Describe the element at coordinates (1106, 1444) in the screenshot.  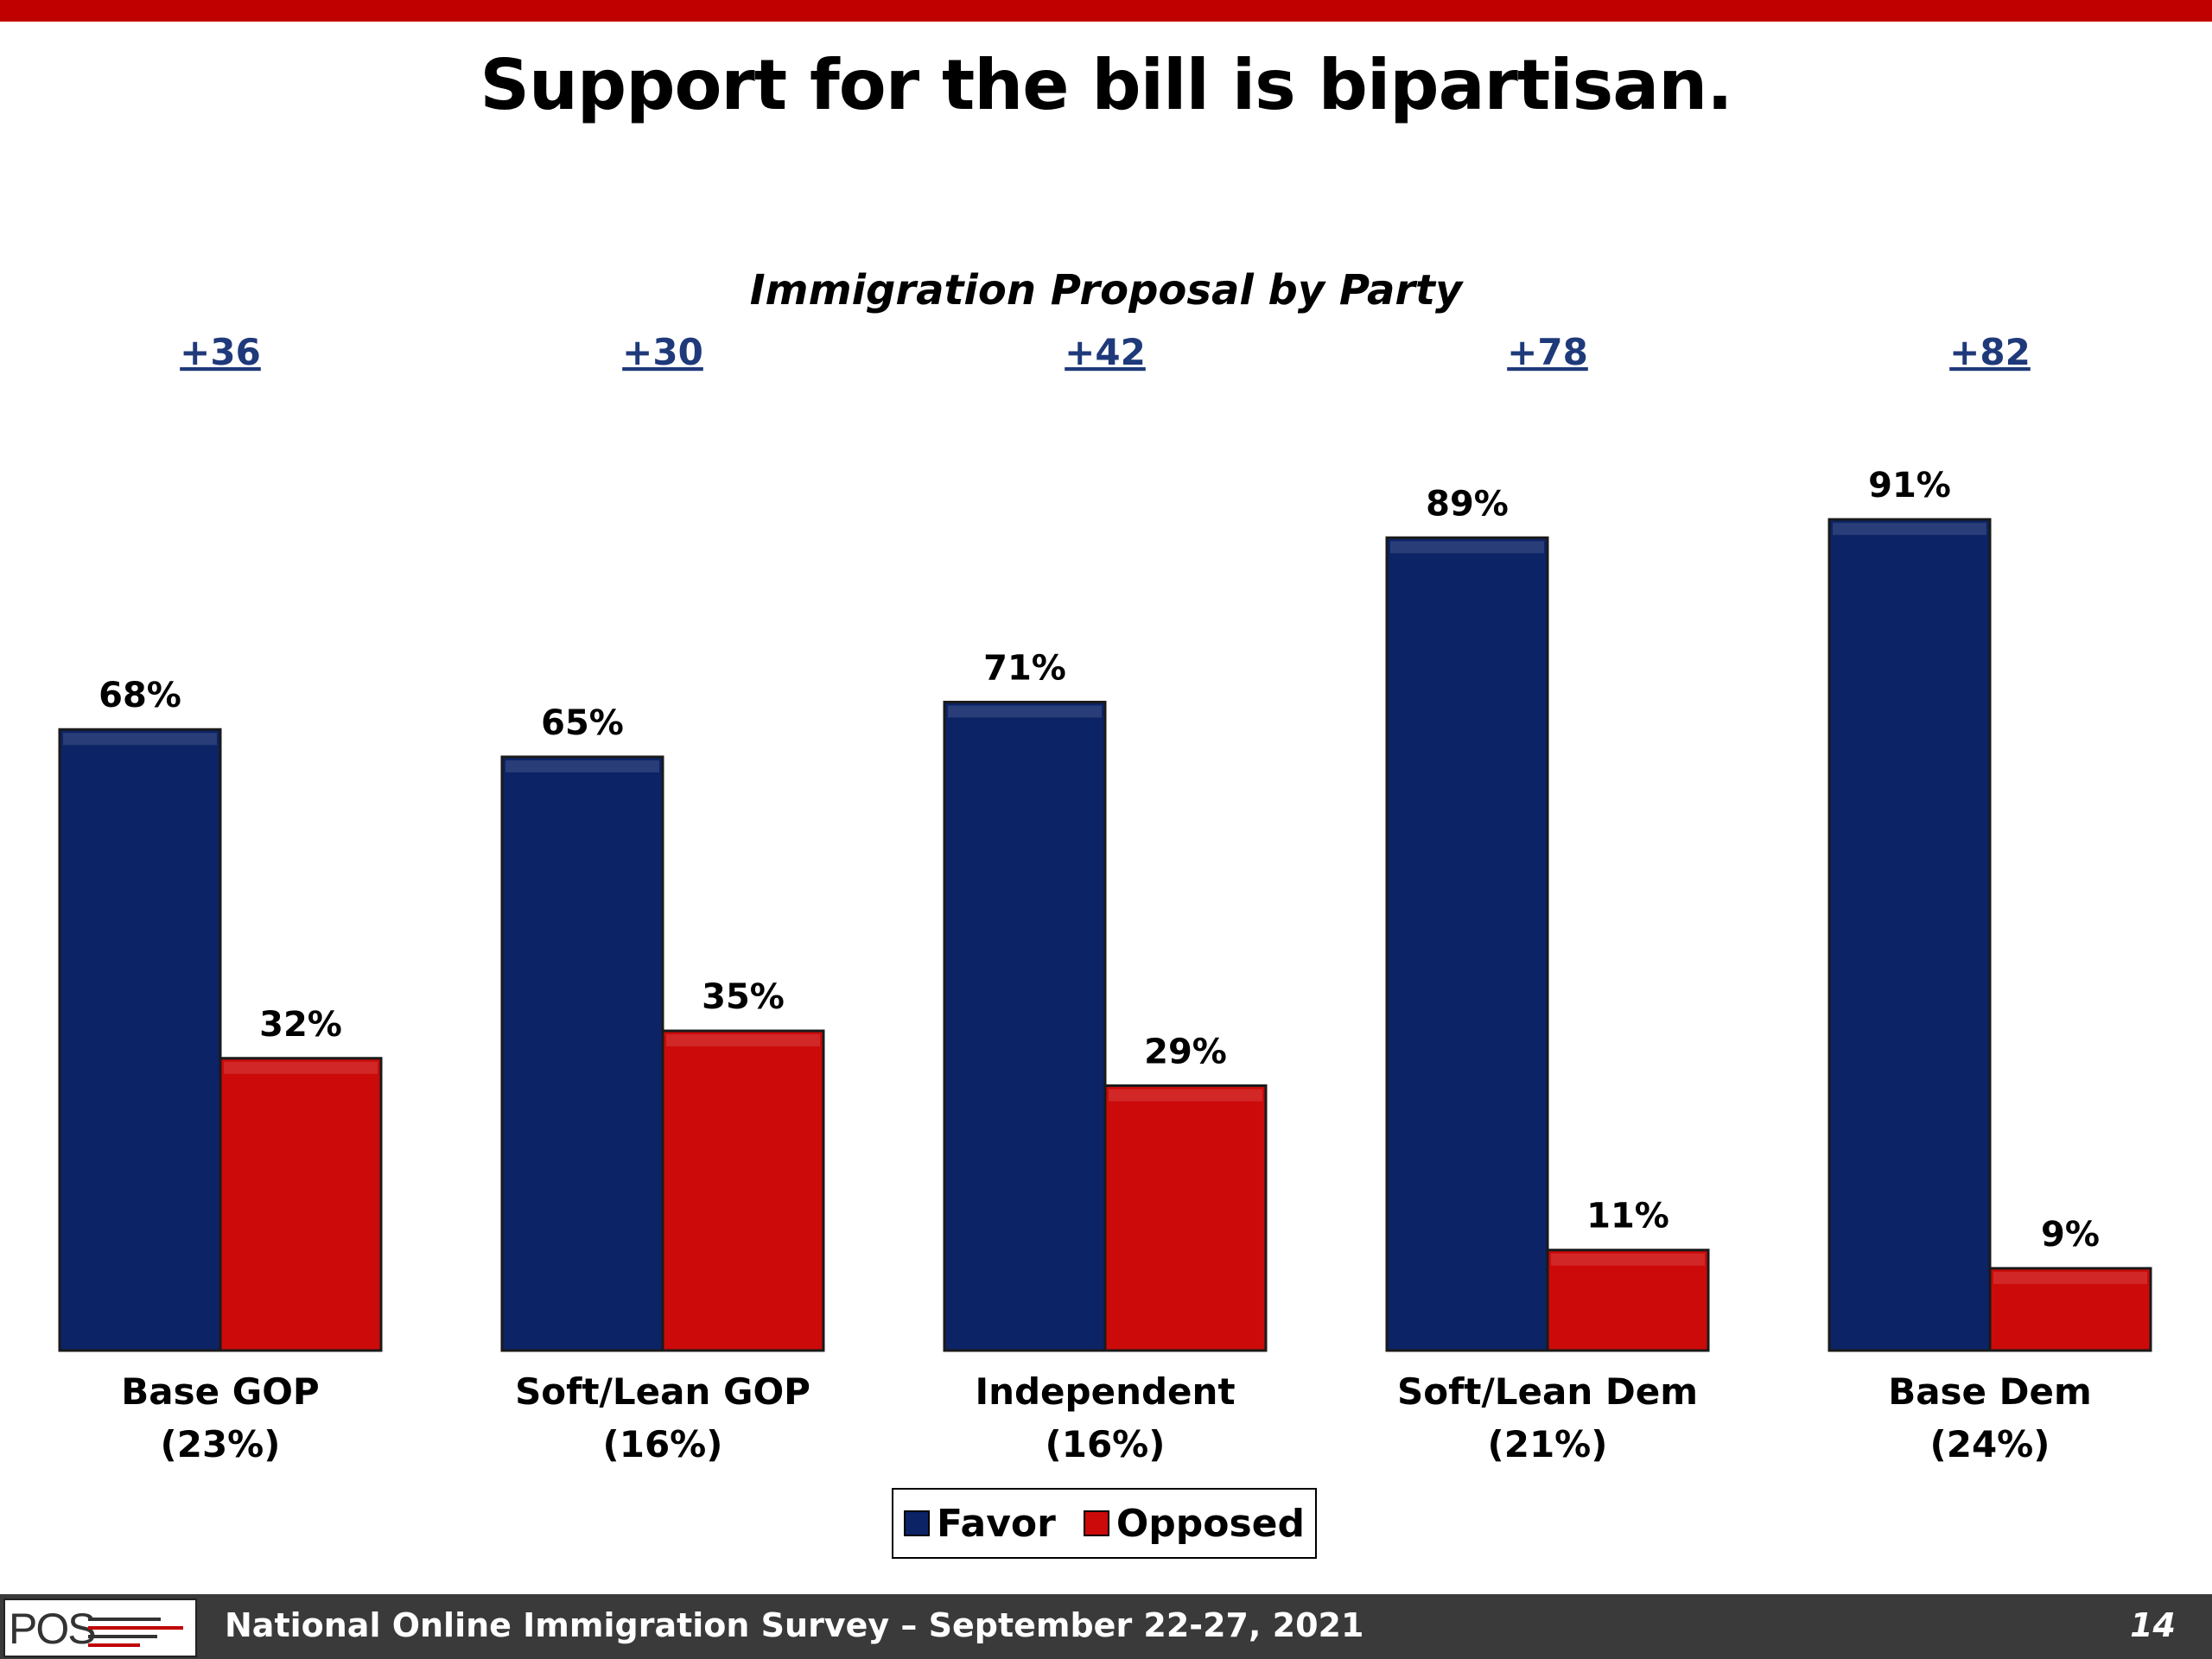
I see `category-share-independent: (16%)` at that location.